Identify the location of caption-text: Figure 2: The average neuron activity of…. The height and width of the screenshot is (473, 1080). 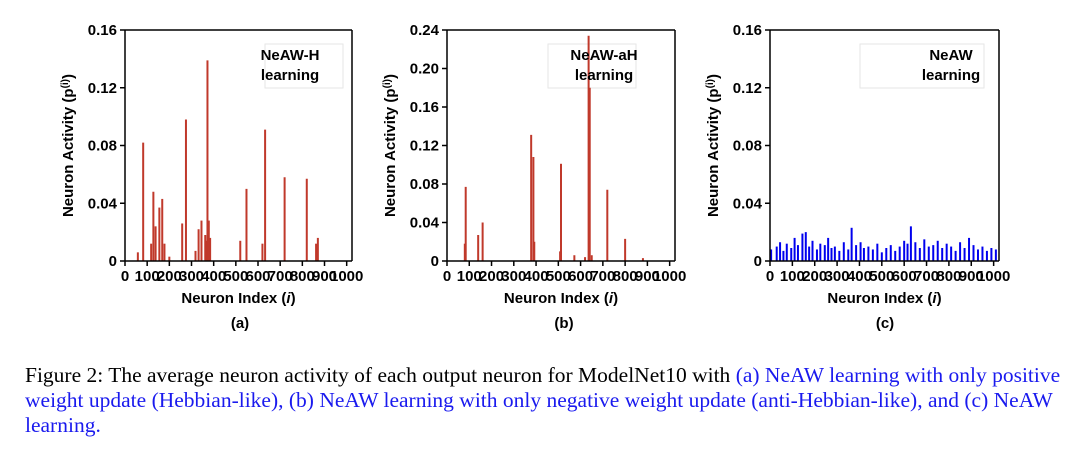
(380, 375).